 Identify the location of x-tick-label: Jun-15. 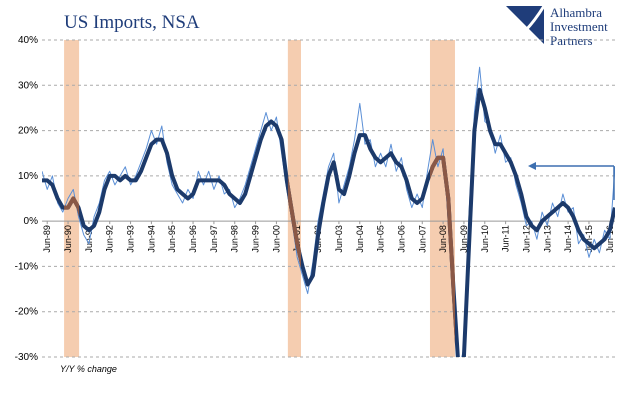
(589, 239).